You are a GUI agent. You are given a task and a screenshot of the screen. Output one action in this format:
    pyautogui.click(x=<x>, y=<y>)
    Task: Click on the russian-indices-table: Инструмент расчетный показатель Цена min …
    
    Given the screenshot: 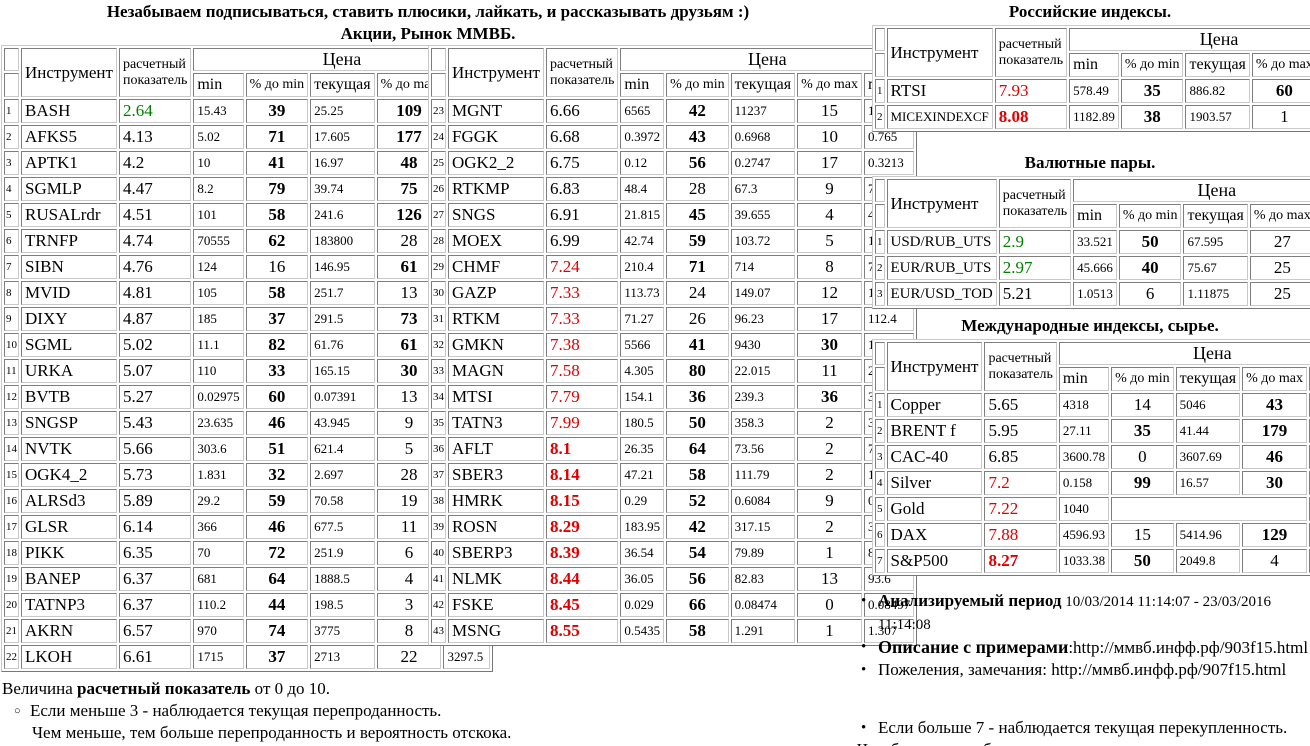 What is the action you would take?
    pyautogui.click(x=1091, y=78)
    